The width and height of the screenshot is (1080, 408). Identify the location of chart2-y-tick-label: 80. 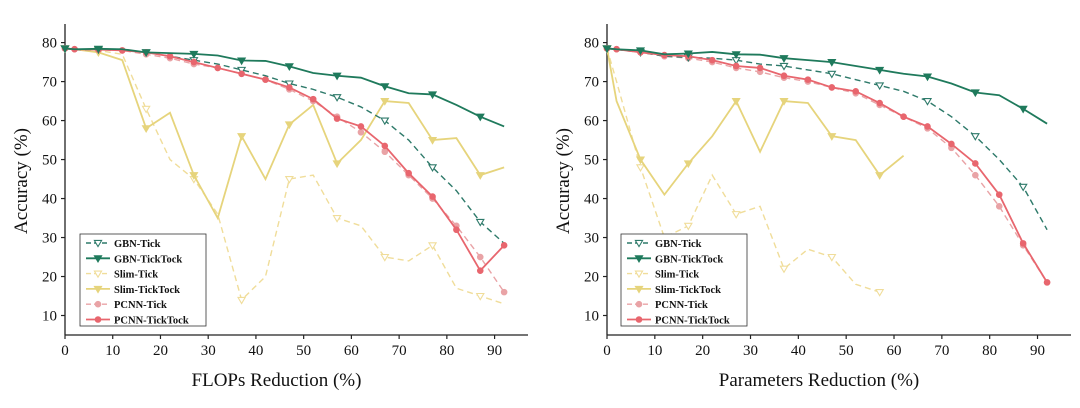
(591, 44).